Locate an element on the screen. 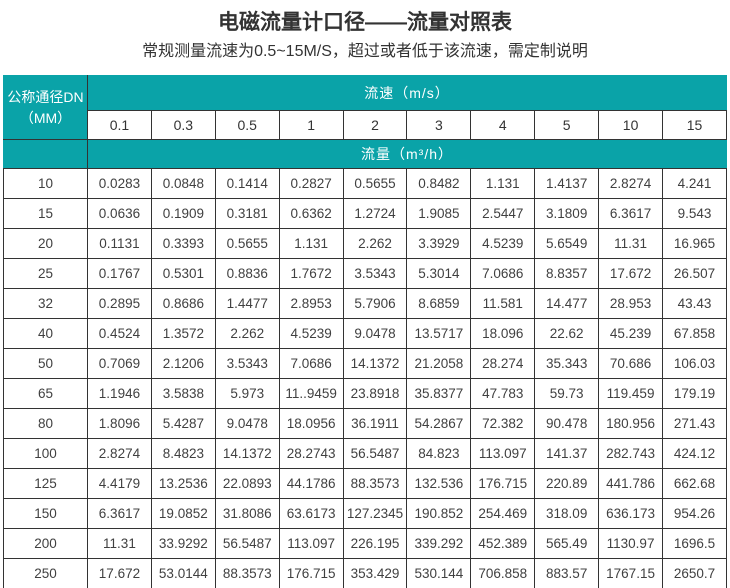 This screenshot has height=588, width=730. velocity-cell: 5 is located at coordinates (567, 125).